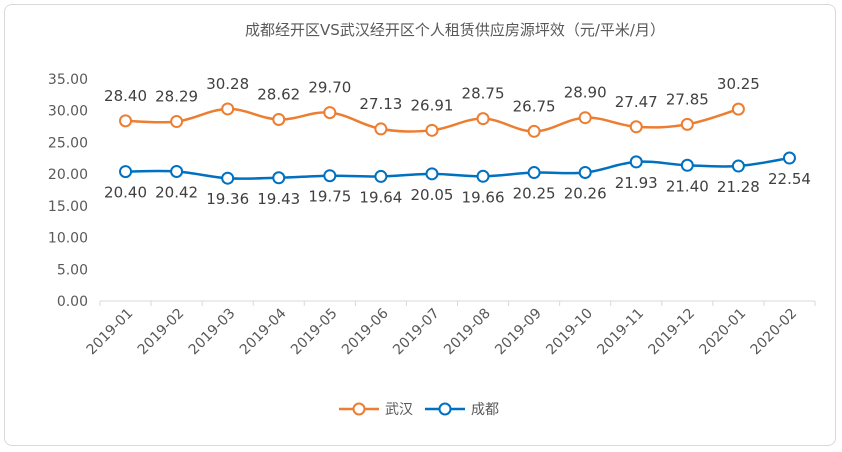 This screenshot has height=452, width=842. What do you see at coordinates (125, 193) in the screenshot?
I see `data-label: 20.40` at bounding box center [125, 193].